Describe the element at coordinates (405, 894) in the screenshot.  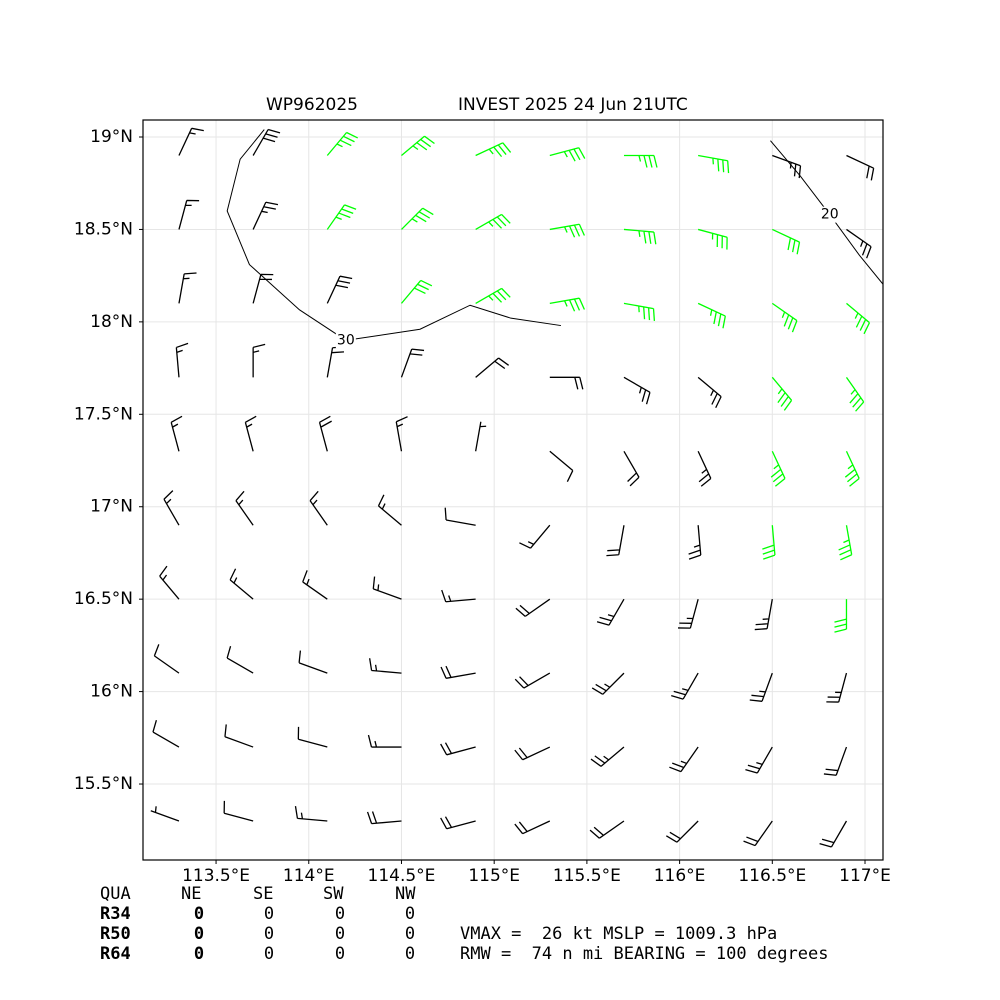
I see `table-header: NW` at that location.